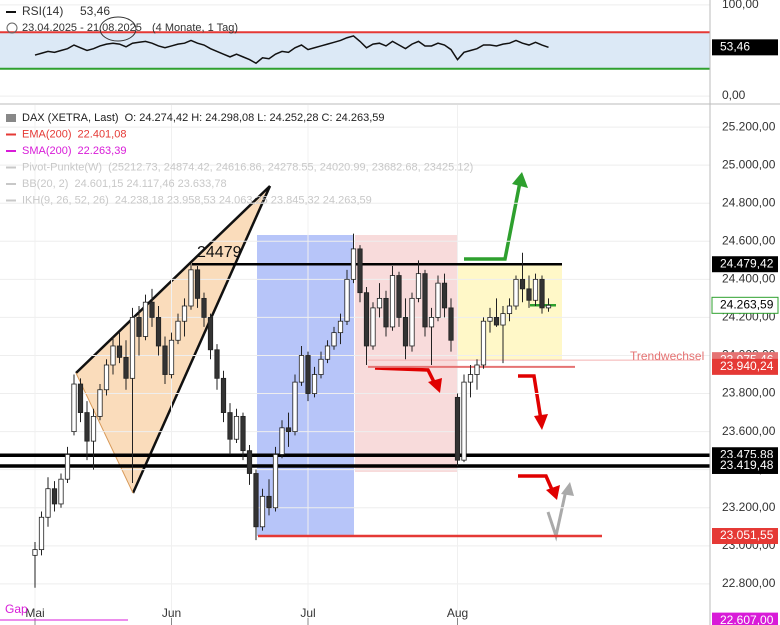 The height and width of the screenshot is (625, 780). I want to click on gap-label: Gap, so click(16, 609).